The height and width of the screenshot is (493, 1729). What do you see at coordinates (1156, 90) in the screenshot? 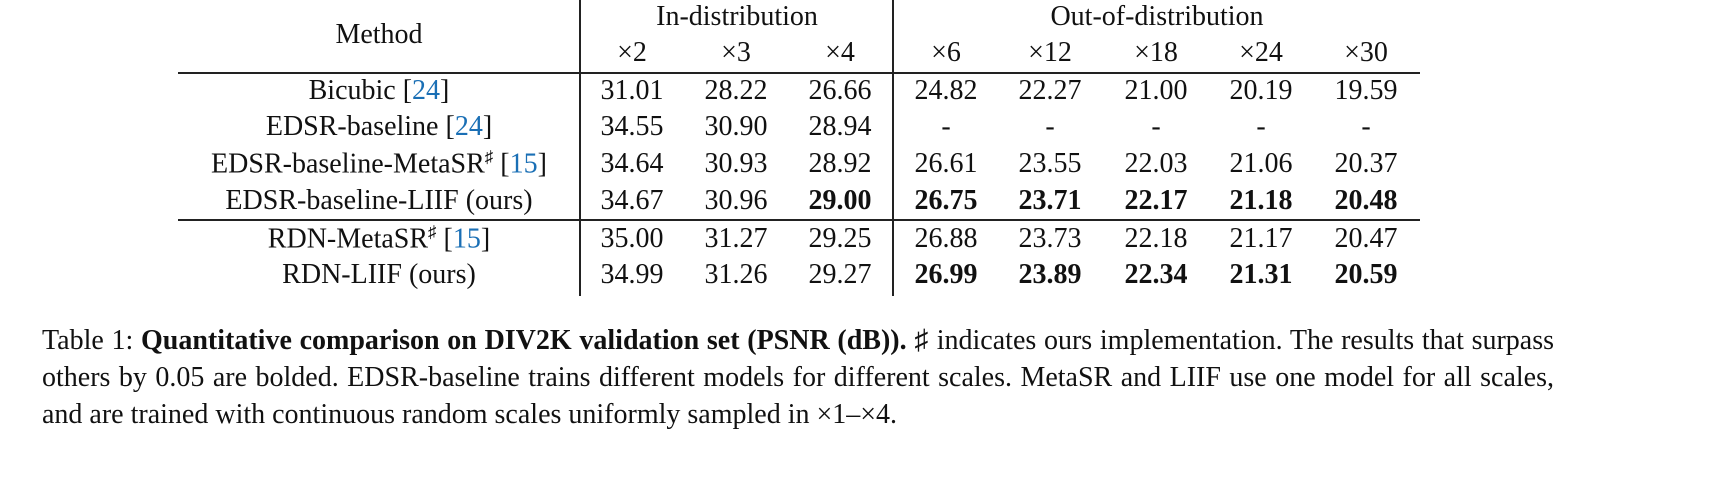
I see `value-cell: 21.00` at bounding box center [1156, 90].